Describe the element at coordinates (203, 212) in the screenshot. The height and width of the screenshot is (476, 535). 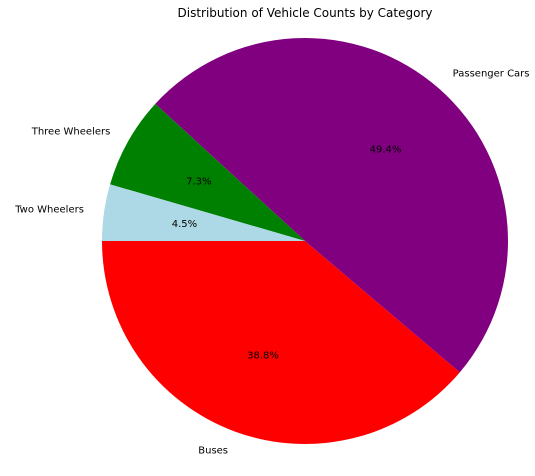
I see `pie-slice-two-wheelers` at that location.